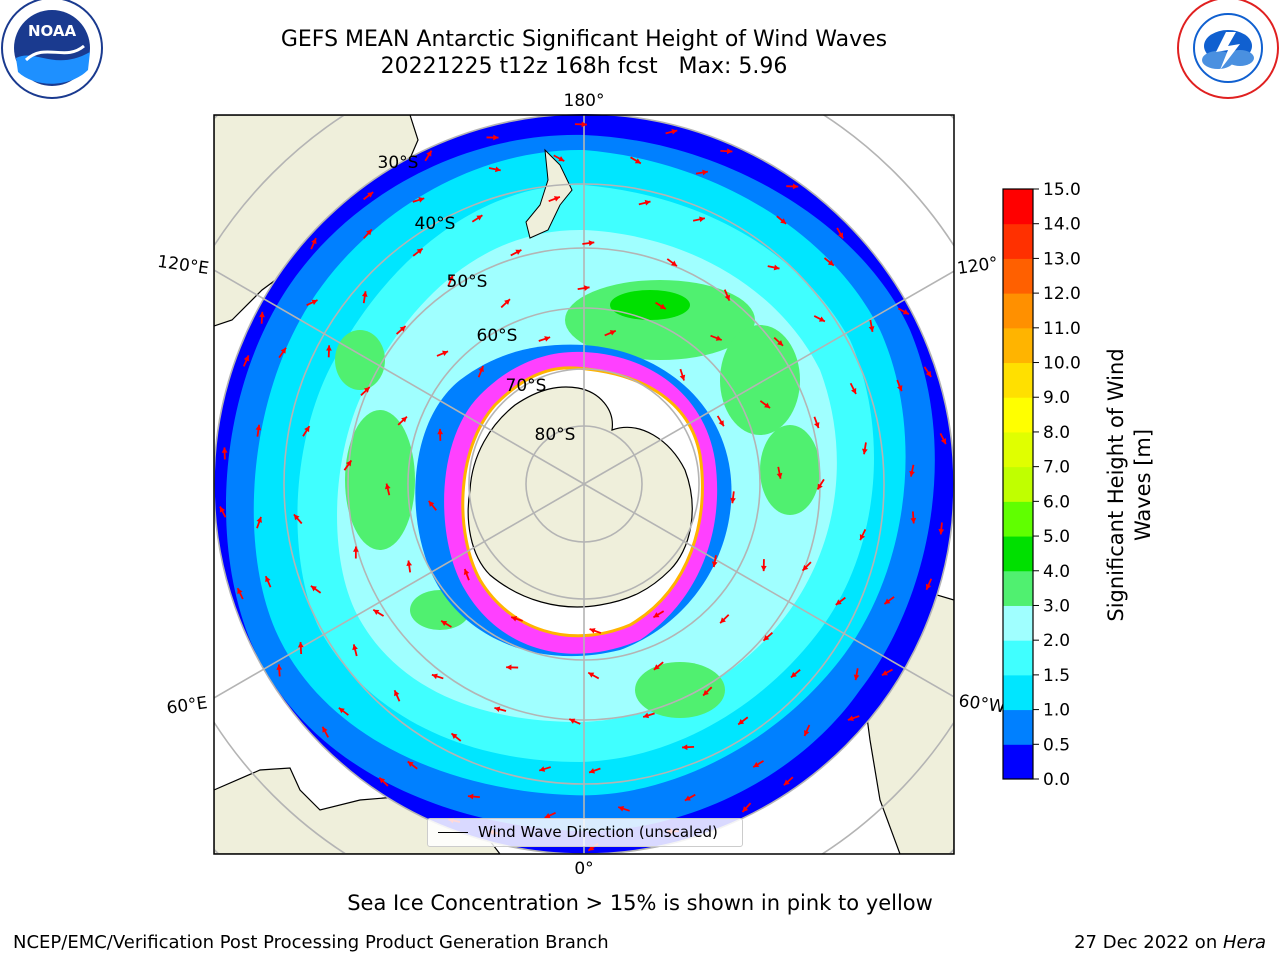 Image resolution: width=1280 pixels, height=960 pixels. What do you see at coordinates (183, 265) in the screenshot?
I see `lon-label-120e: 120°E` at bounding box center [183, 265].